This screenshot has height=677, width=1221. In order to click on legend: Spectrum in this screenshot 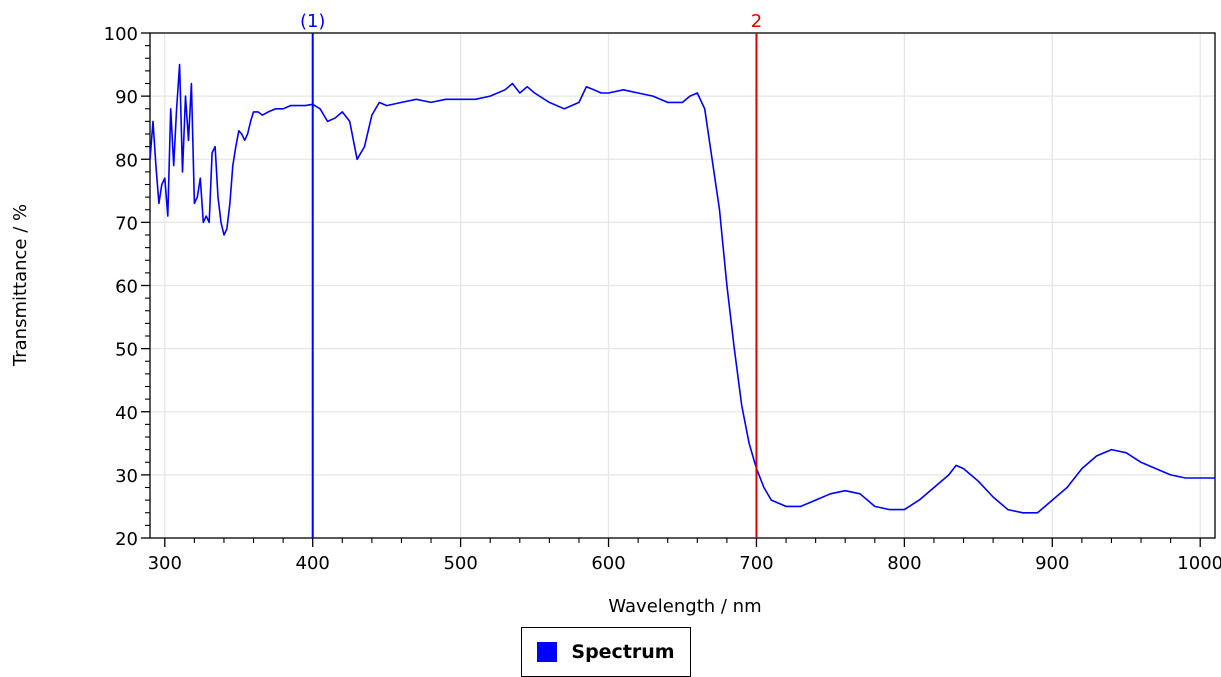, I will do `click(606, 652)`.